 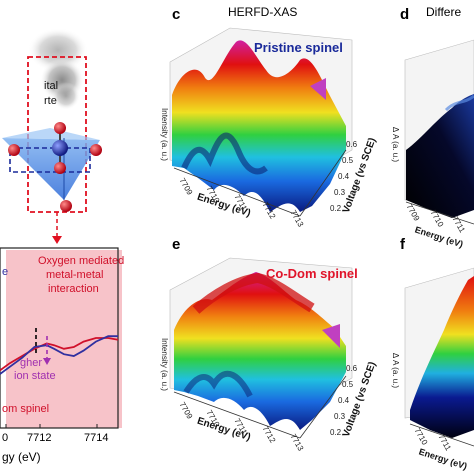 I want to click on x-tick-7714: 7714, so click(x=96, y=438).